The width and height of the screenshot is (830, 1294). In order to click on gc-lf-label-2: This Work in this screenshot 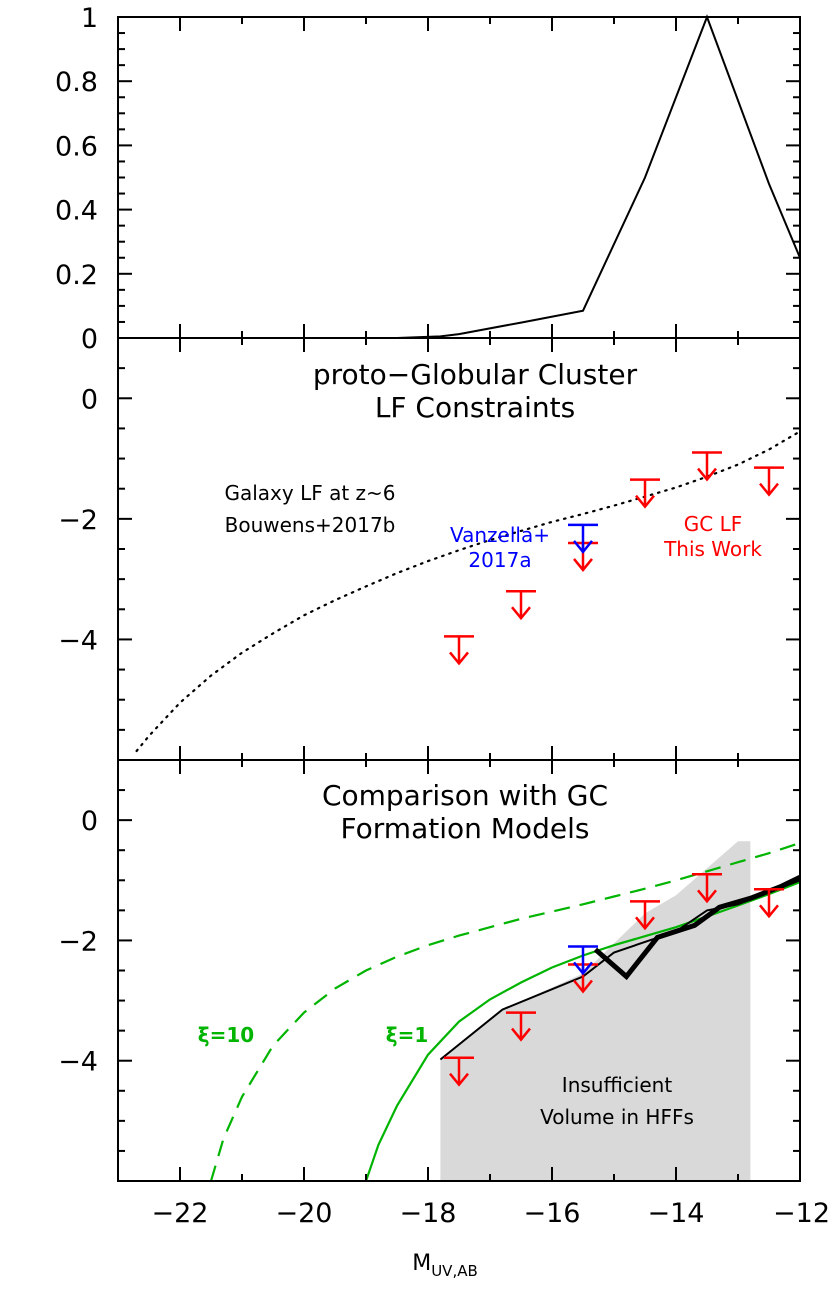, I will do `click(712, 549)`.